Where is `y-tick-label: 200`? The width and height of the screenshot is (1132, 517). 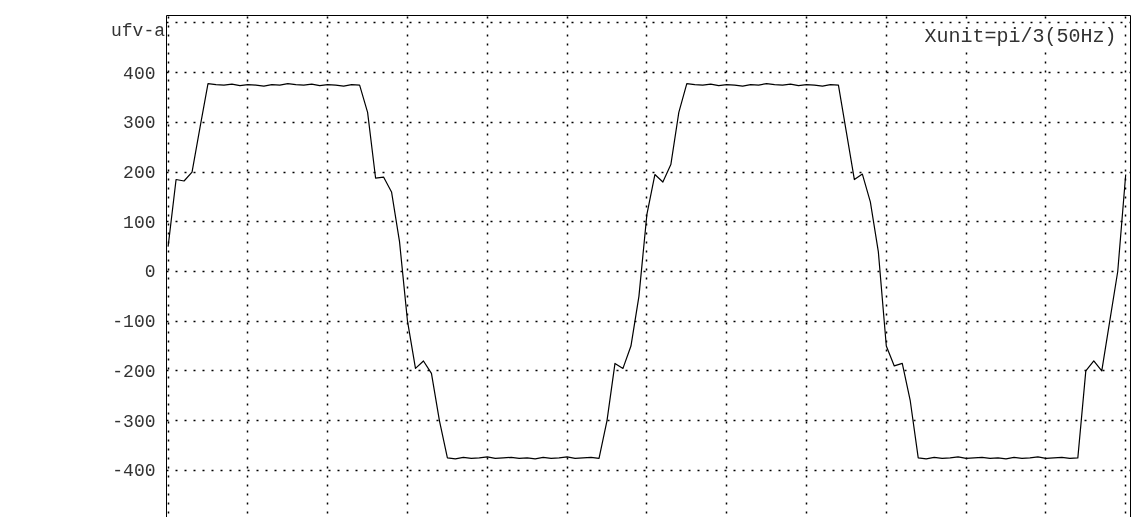
y-tick-label: 200 is located at coordinates (139, 173).